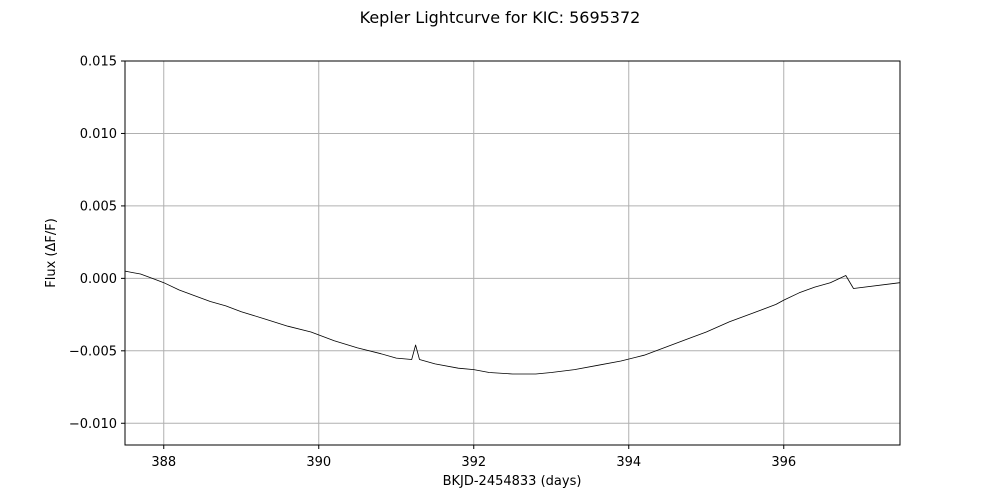 The width and height of the screenshot is (1000, 500). Describe the element at coordinates (318, 462) in the screenshot. I see `x-tick-label: 390` at that location.